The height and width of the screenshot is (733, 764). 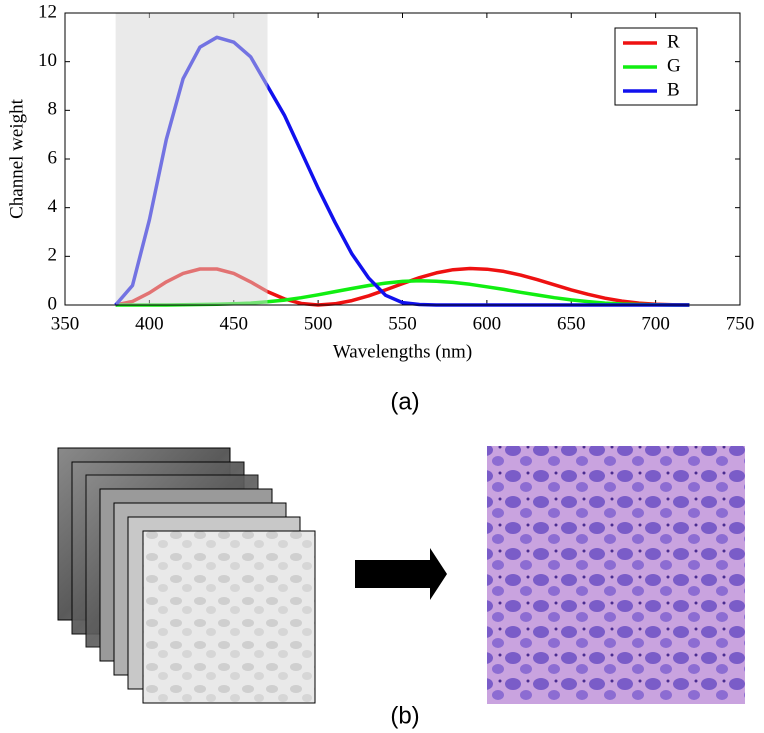 I want to click on y-tick-label: 12, so click(x=47, y=11).